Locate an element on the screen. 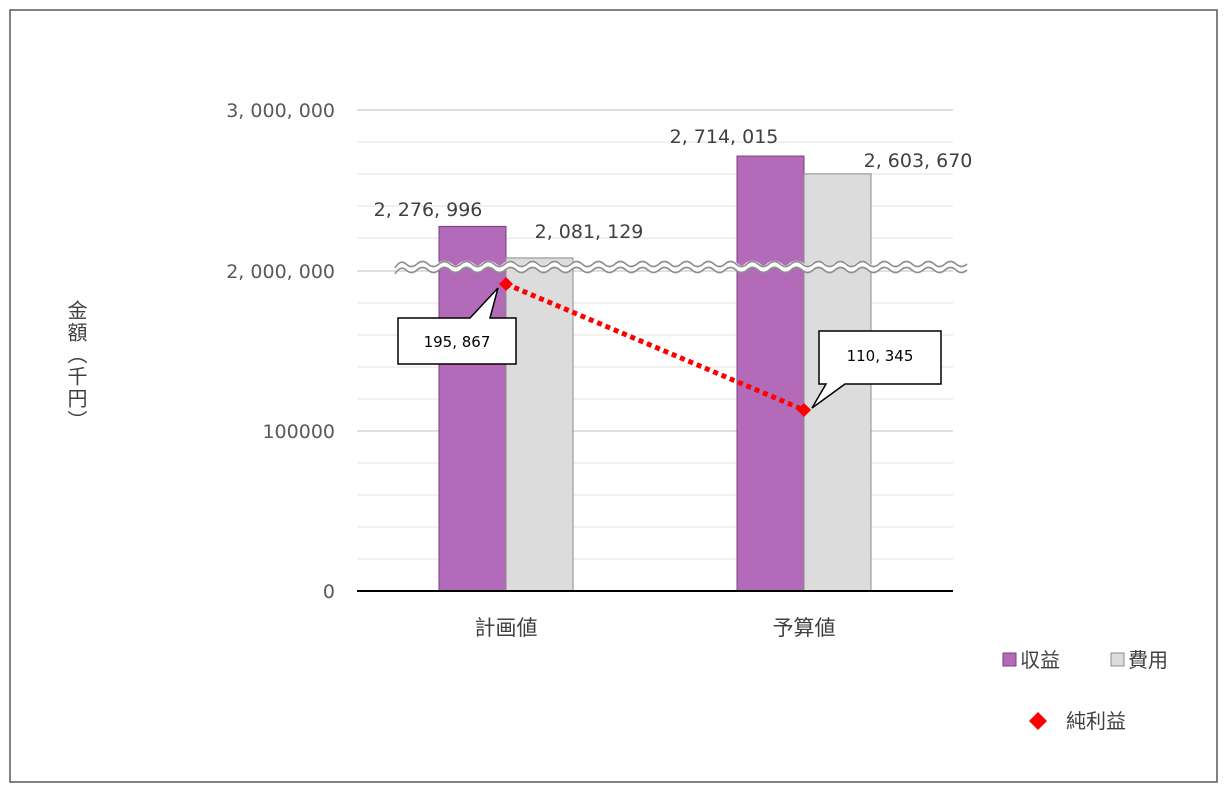 This screenshot has height=792, width=1227. category-labels: 計画値 予算値 is located at coordinates (655, 628).